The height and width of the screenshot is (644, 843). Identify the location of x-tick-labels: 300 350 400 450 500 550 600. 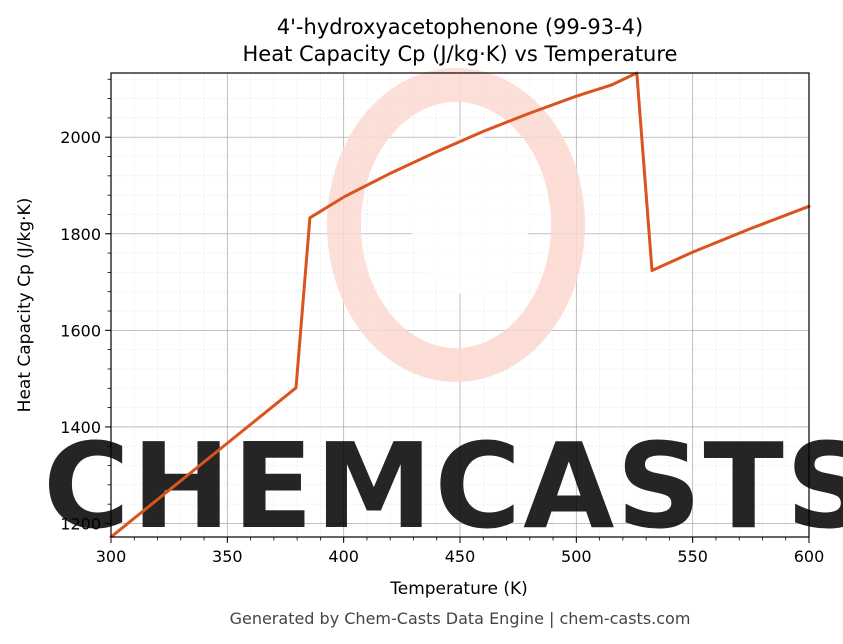
(460, 556).